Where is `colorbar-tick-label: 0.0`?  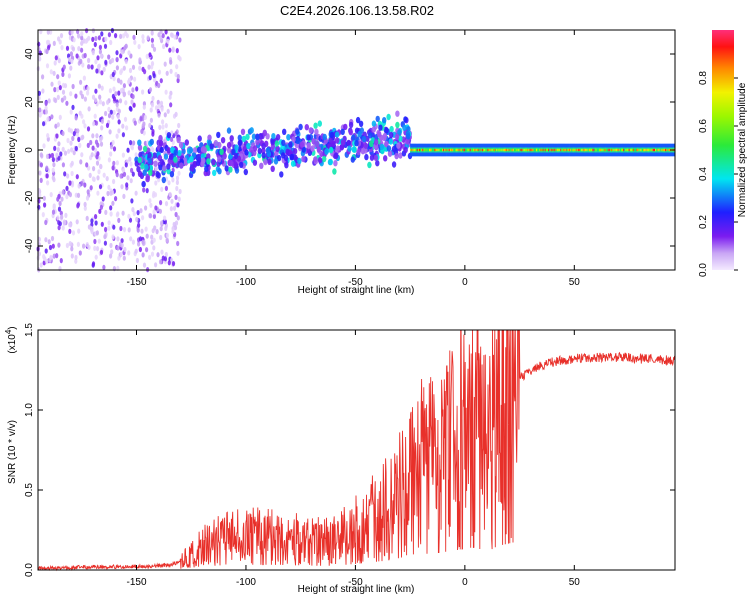 colorbar-tick-label: 0.0 is located at coordinates (703, 270).